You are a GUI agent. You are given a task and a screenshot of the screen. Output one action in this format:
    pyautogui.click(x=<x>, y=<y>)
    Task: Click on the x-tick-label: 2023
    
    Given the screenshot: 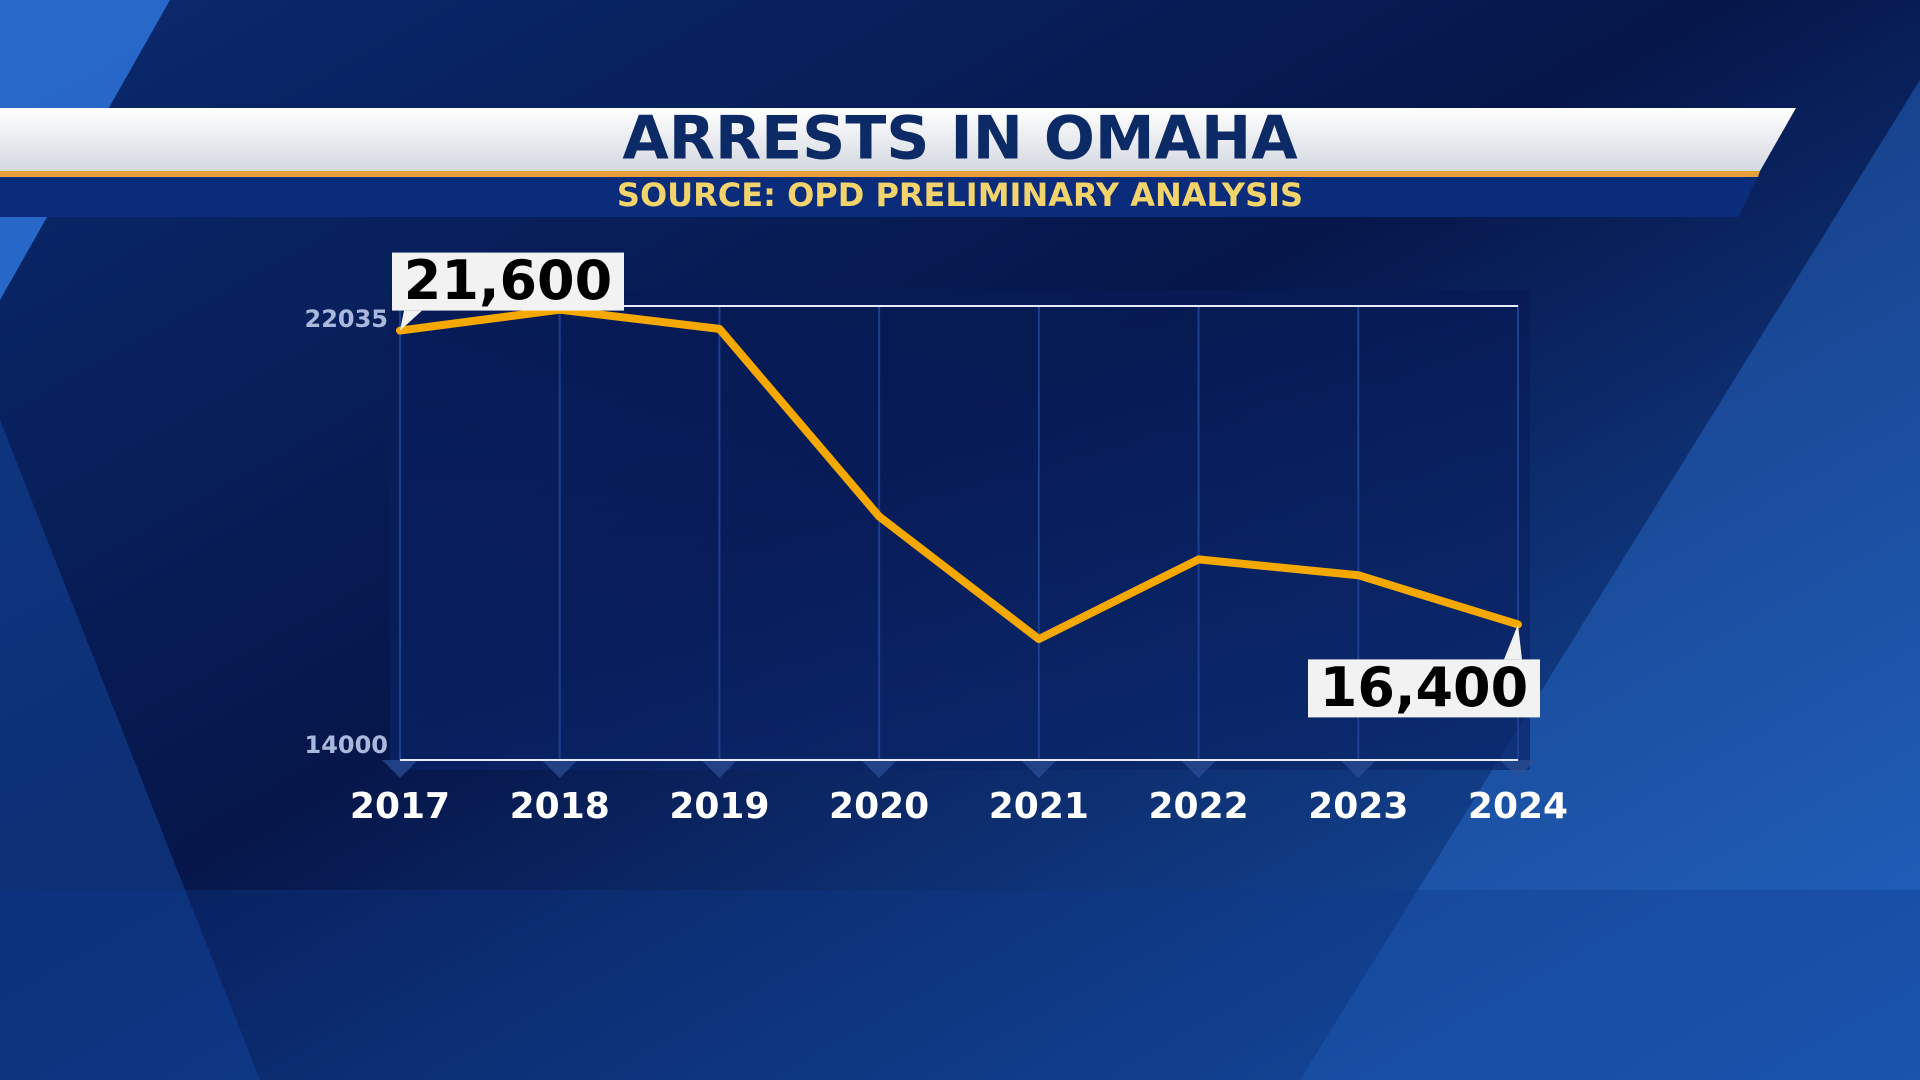 What is the action you would take?
    pyautogui.click(x=1358, y=806)
    